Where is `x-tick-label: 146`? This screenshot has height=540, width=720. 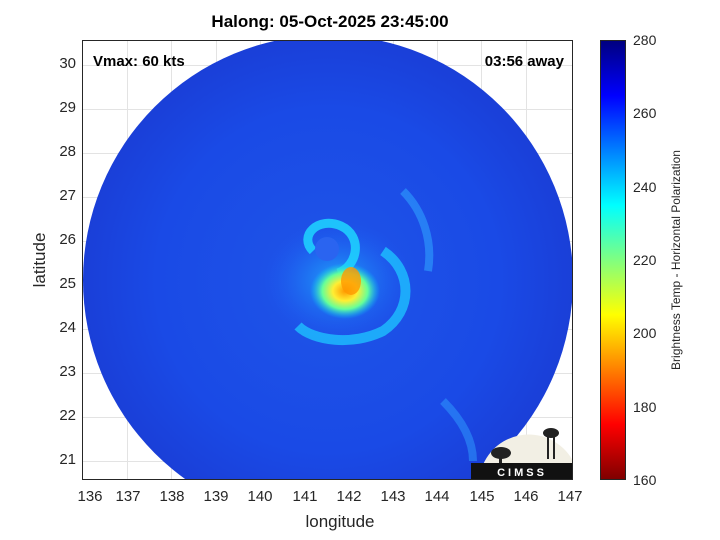
x-tick-label: 146 is located at coordinates (526, 496).